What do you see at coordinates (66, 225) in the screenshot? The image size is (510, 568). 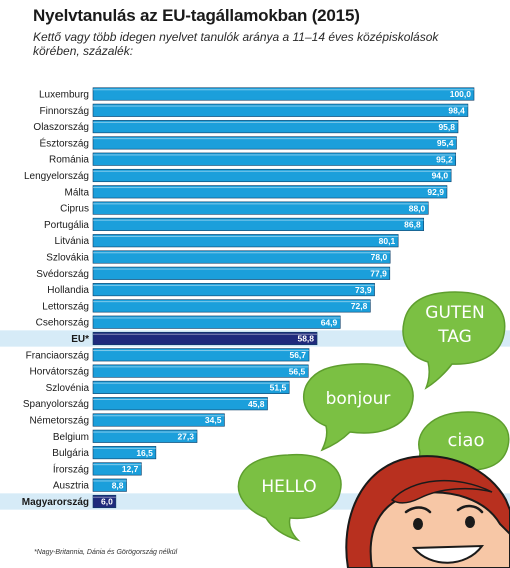 I see `category-label-portugalia: Portugália` at bounding box center [66, 225].